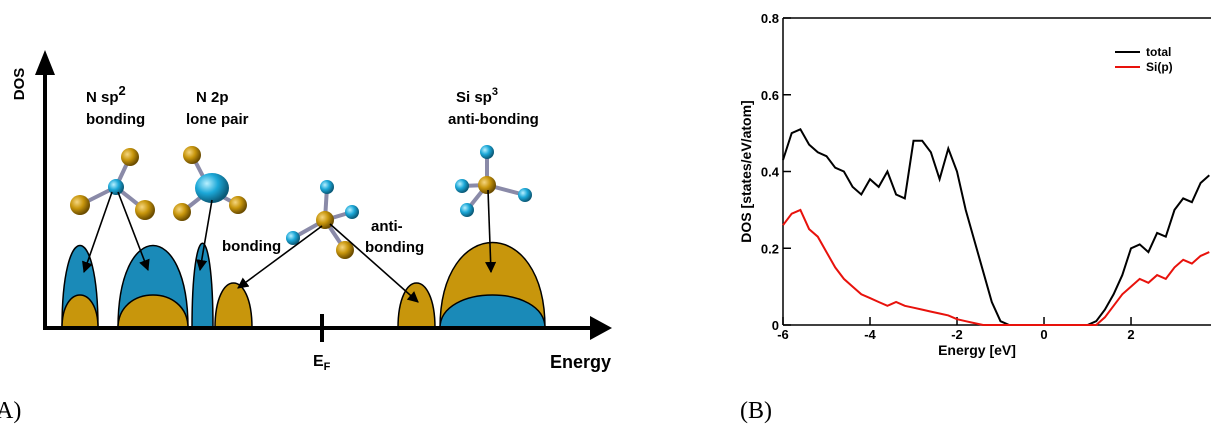  I want to click on y-tick-label: 0, so click(775, 325).